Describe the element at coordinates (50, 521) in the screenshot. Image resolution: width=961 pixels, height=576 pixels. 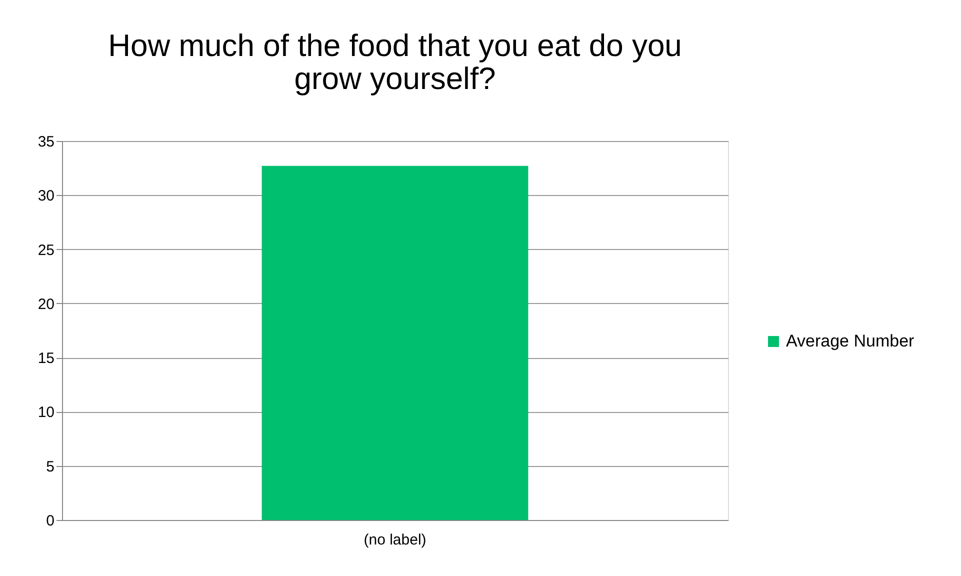
I see `y-tick-label: 0` at that location.